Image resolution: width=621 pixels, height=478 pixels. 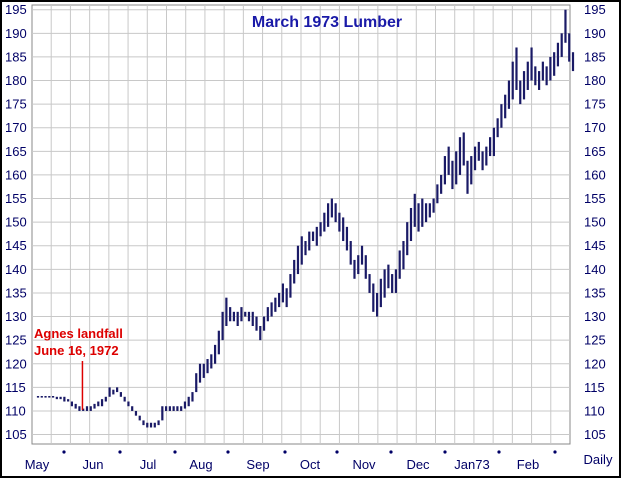 What do you see at coordinates (16, 269) in the screenshot?
I see `y-tick-label-left: 140` at bounding box center [16, 269].